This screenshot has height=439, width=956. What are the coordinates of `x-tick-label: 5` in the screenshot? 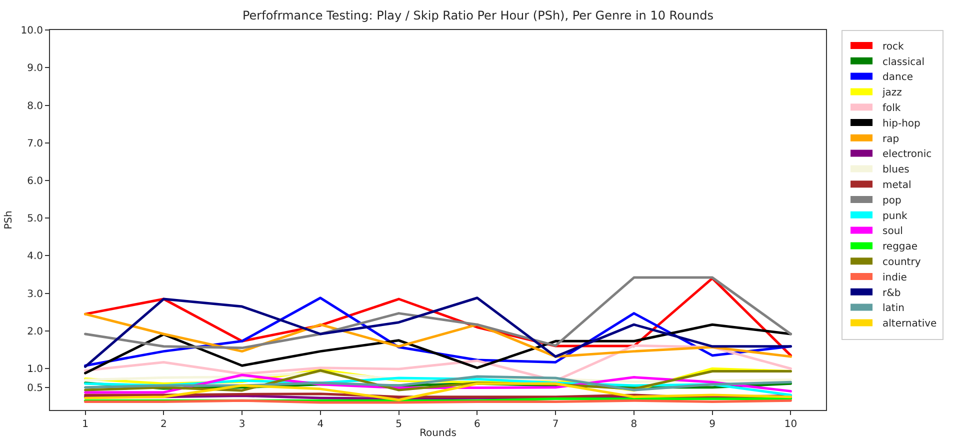 It's located at (399, 424).